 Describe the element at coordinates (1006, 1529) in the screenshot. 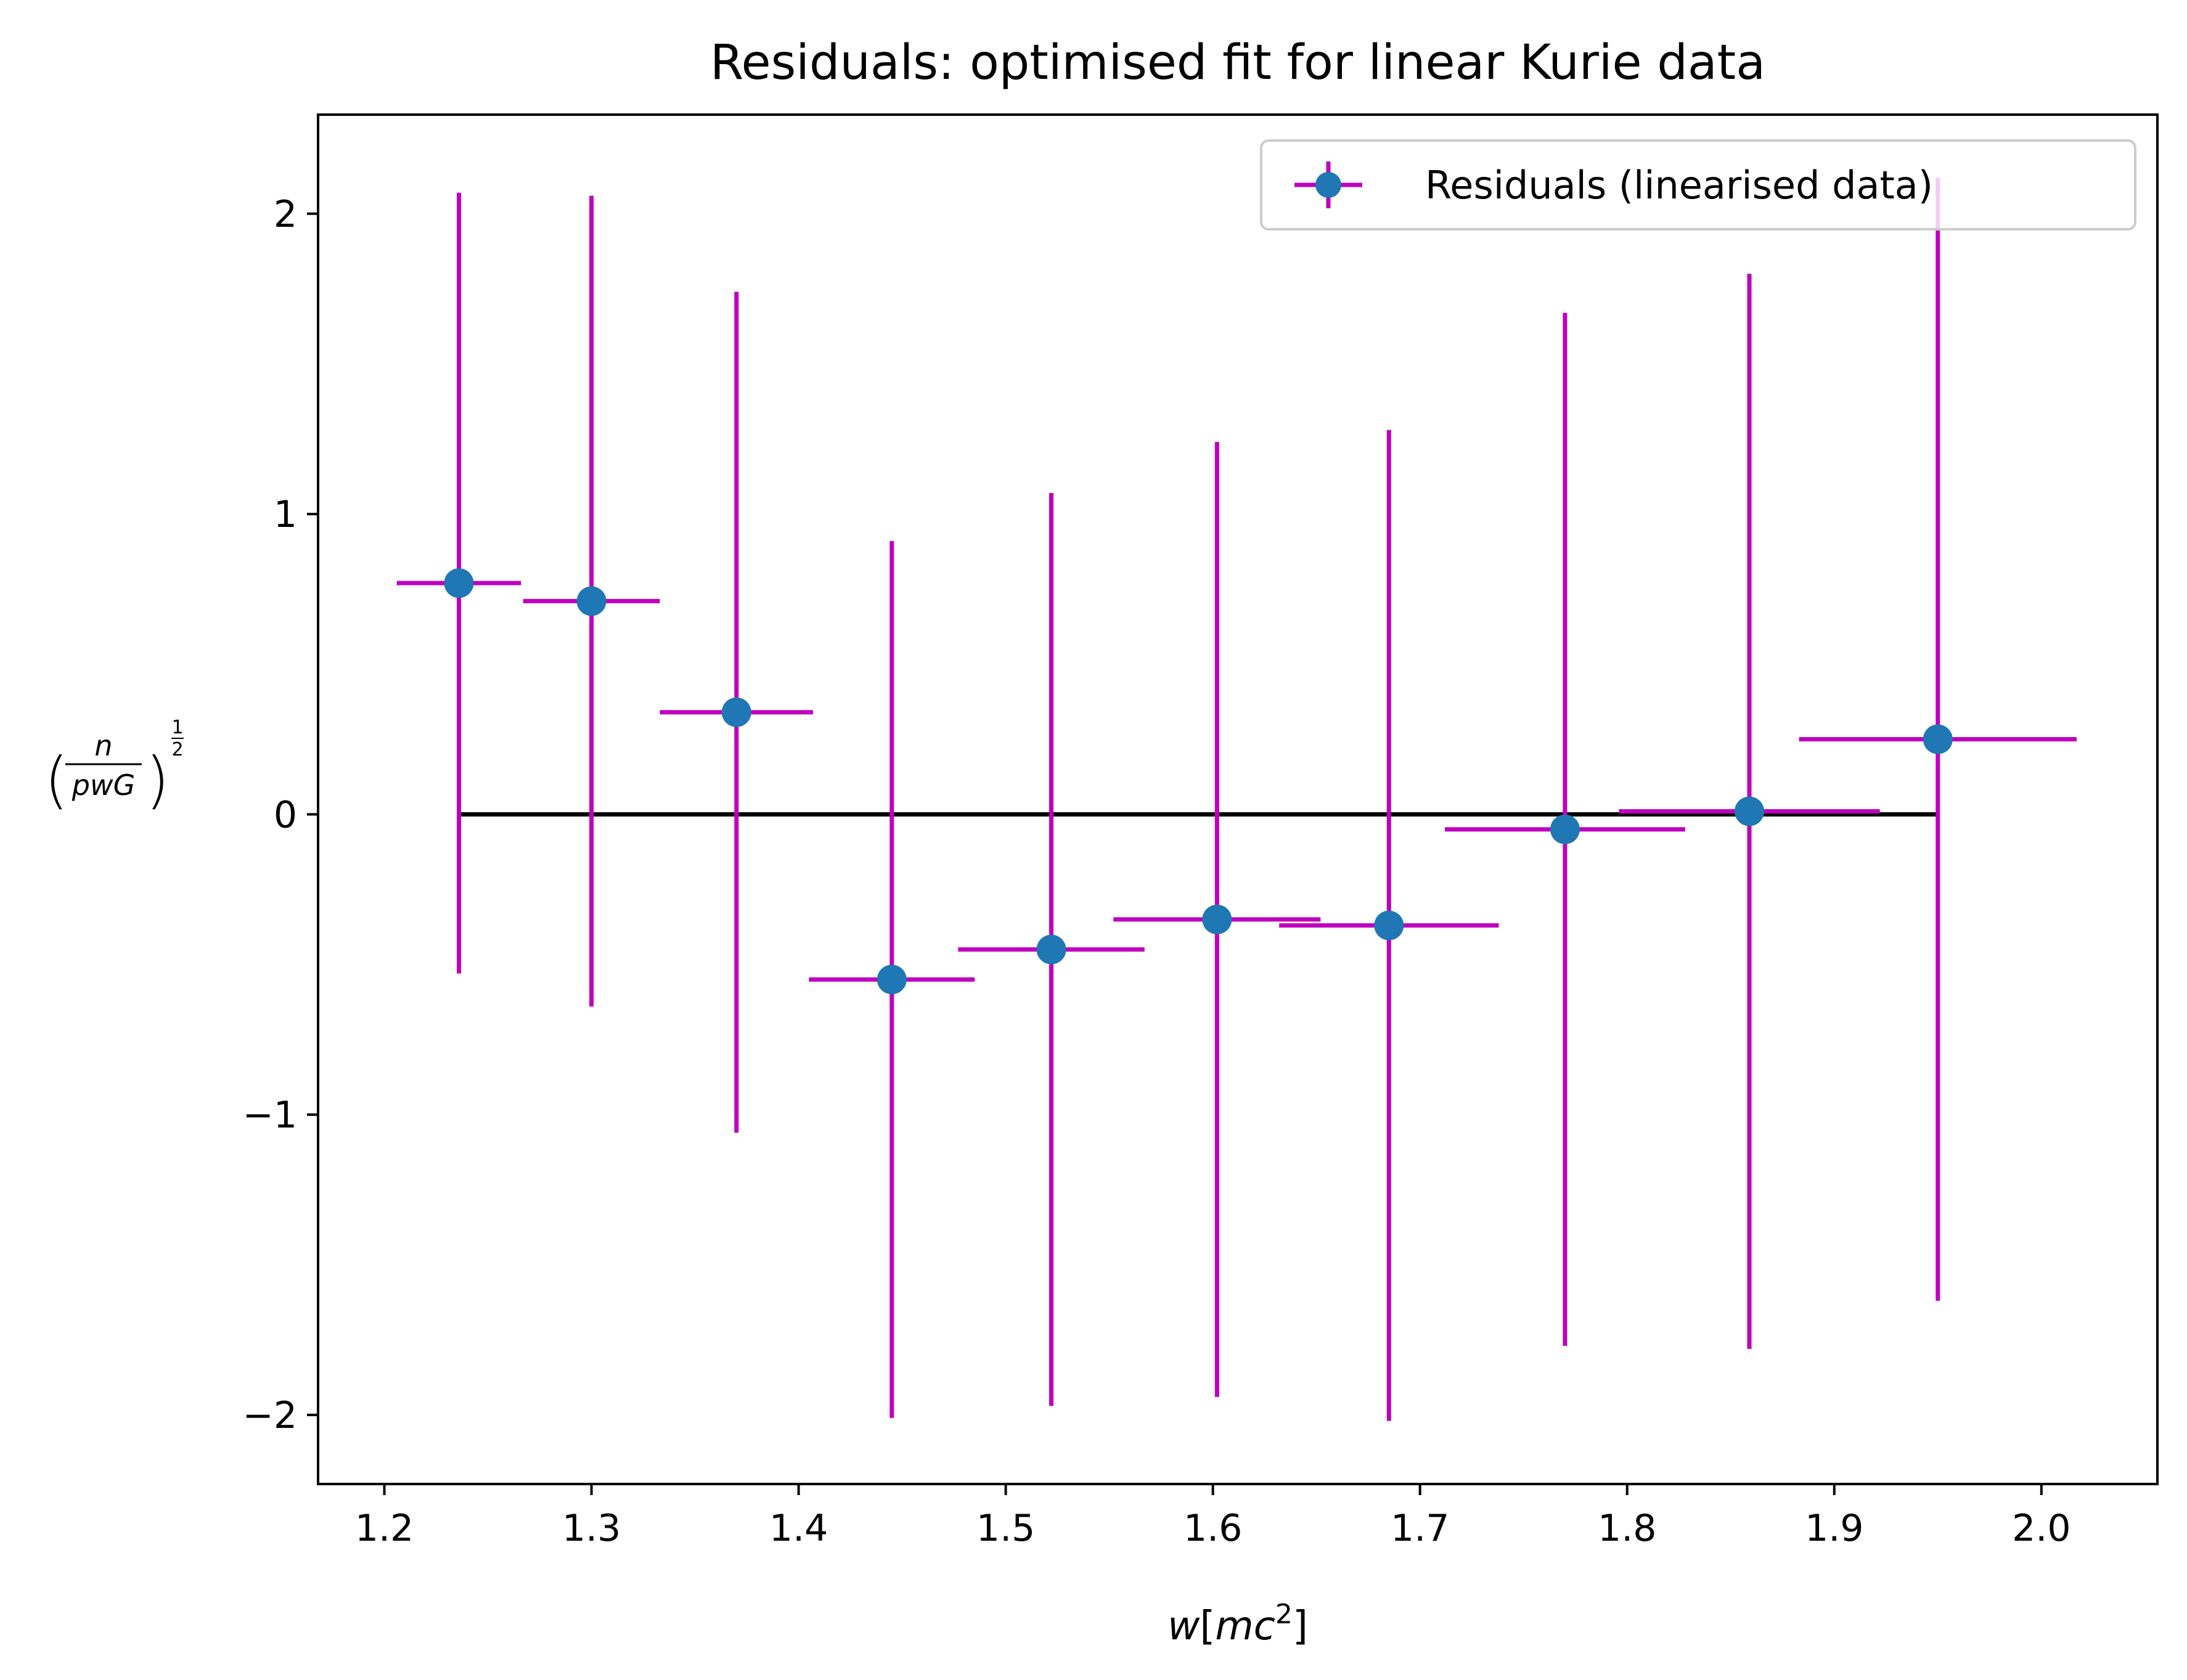

I see `x-tick-label: 1.5` at that location.